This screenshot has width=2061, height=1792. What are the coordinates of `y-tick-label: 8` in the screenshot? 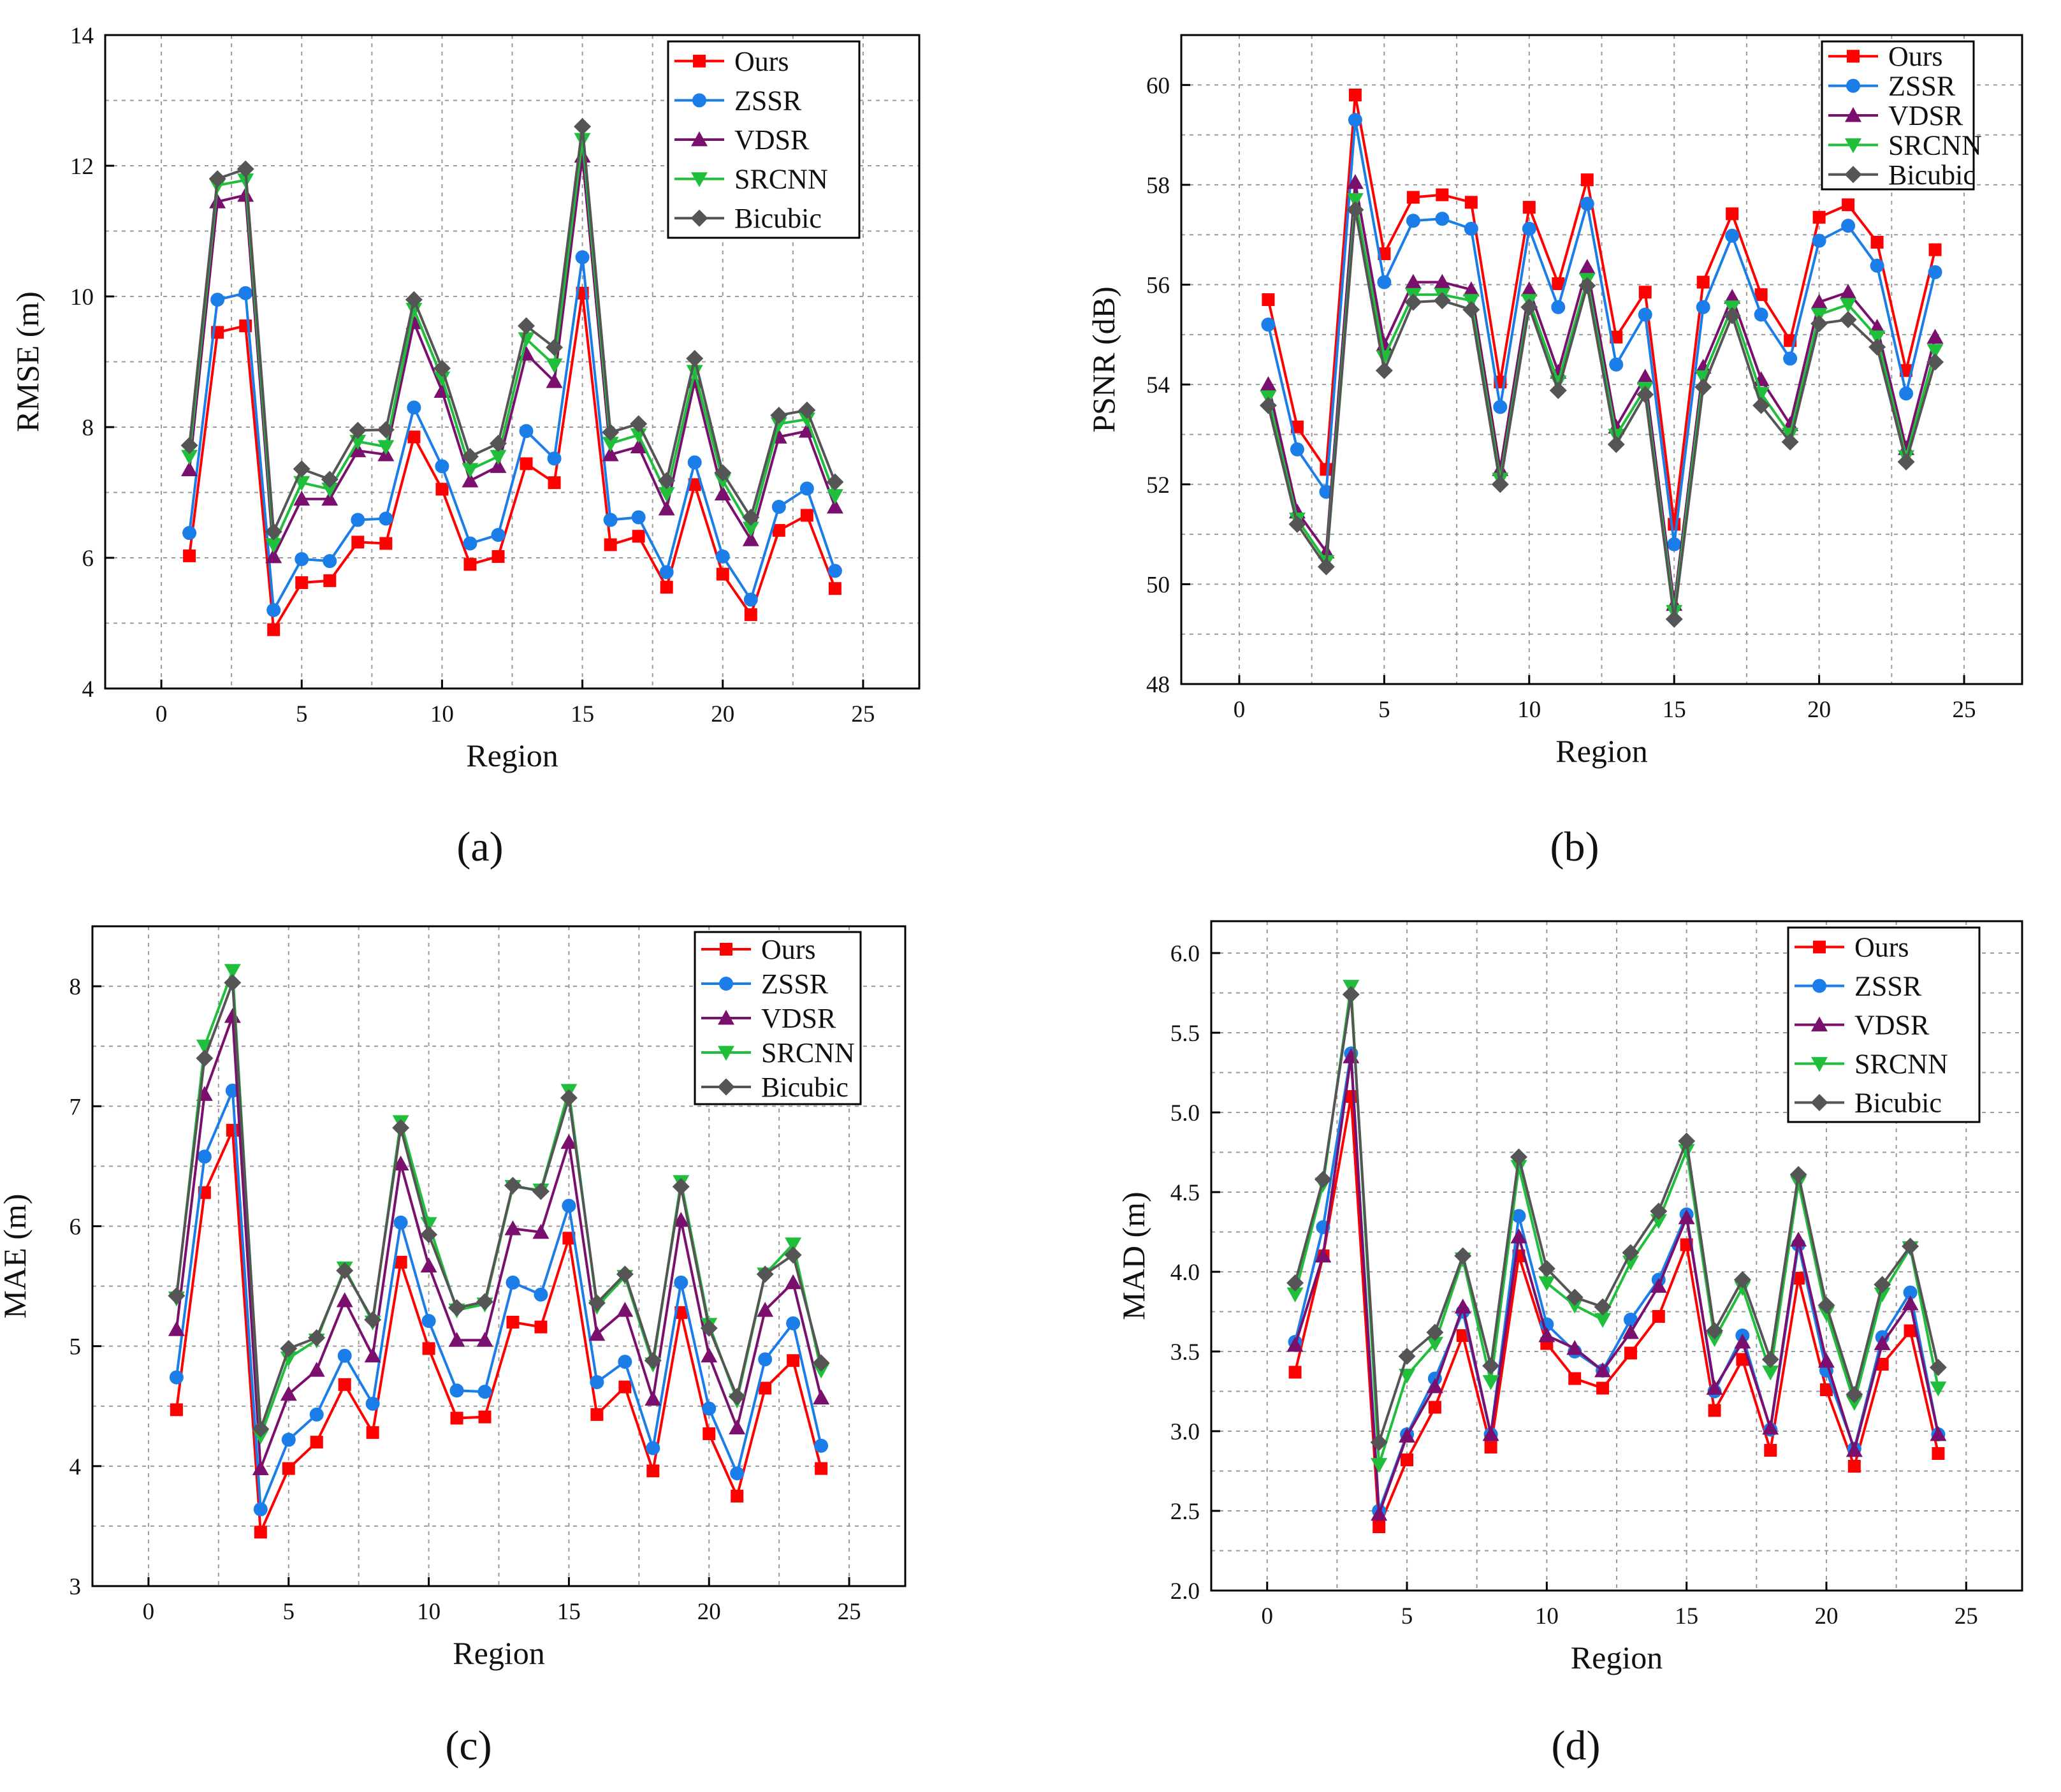 It's located at (88, 428).